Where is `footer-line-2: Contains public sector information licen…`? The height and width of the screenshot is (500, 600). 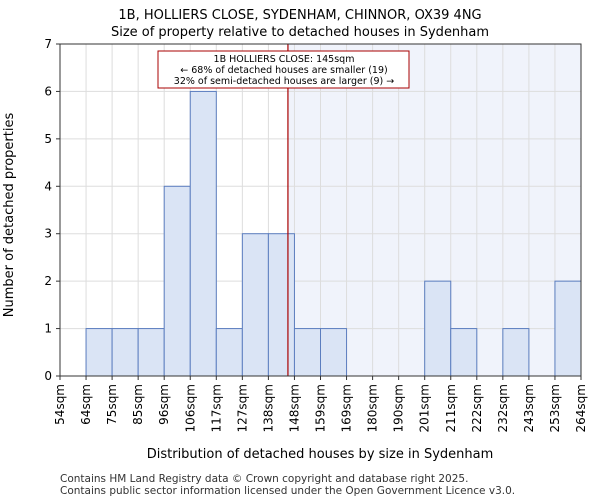
footer-line-2: Contains public sector information licen… is located at coordinates (288, 491).